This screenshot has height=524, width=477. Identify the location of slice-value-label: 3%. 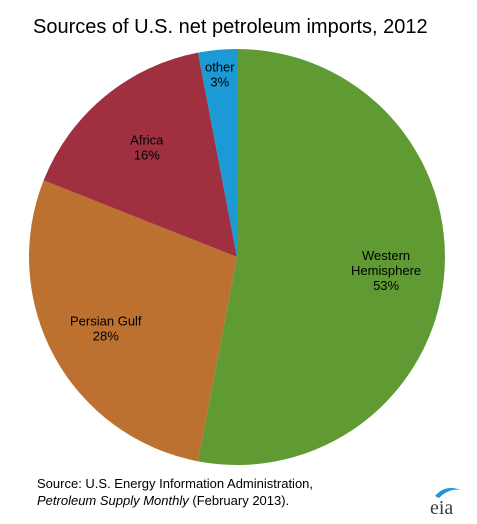
(219, 81).